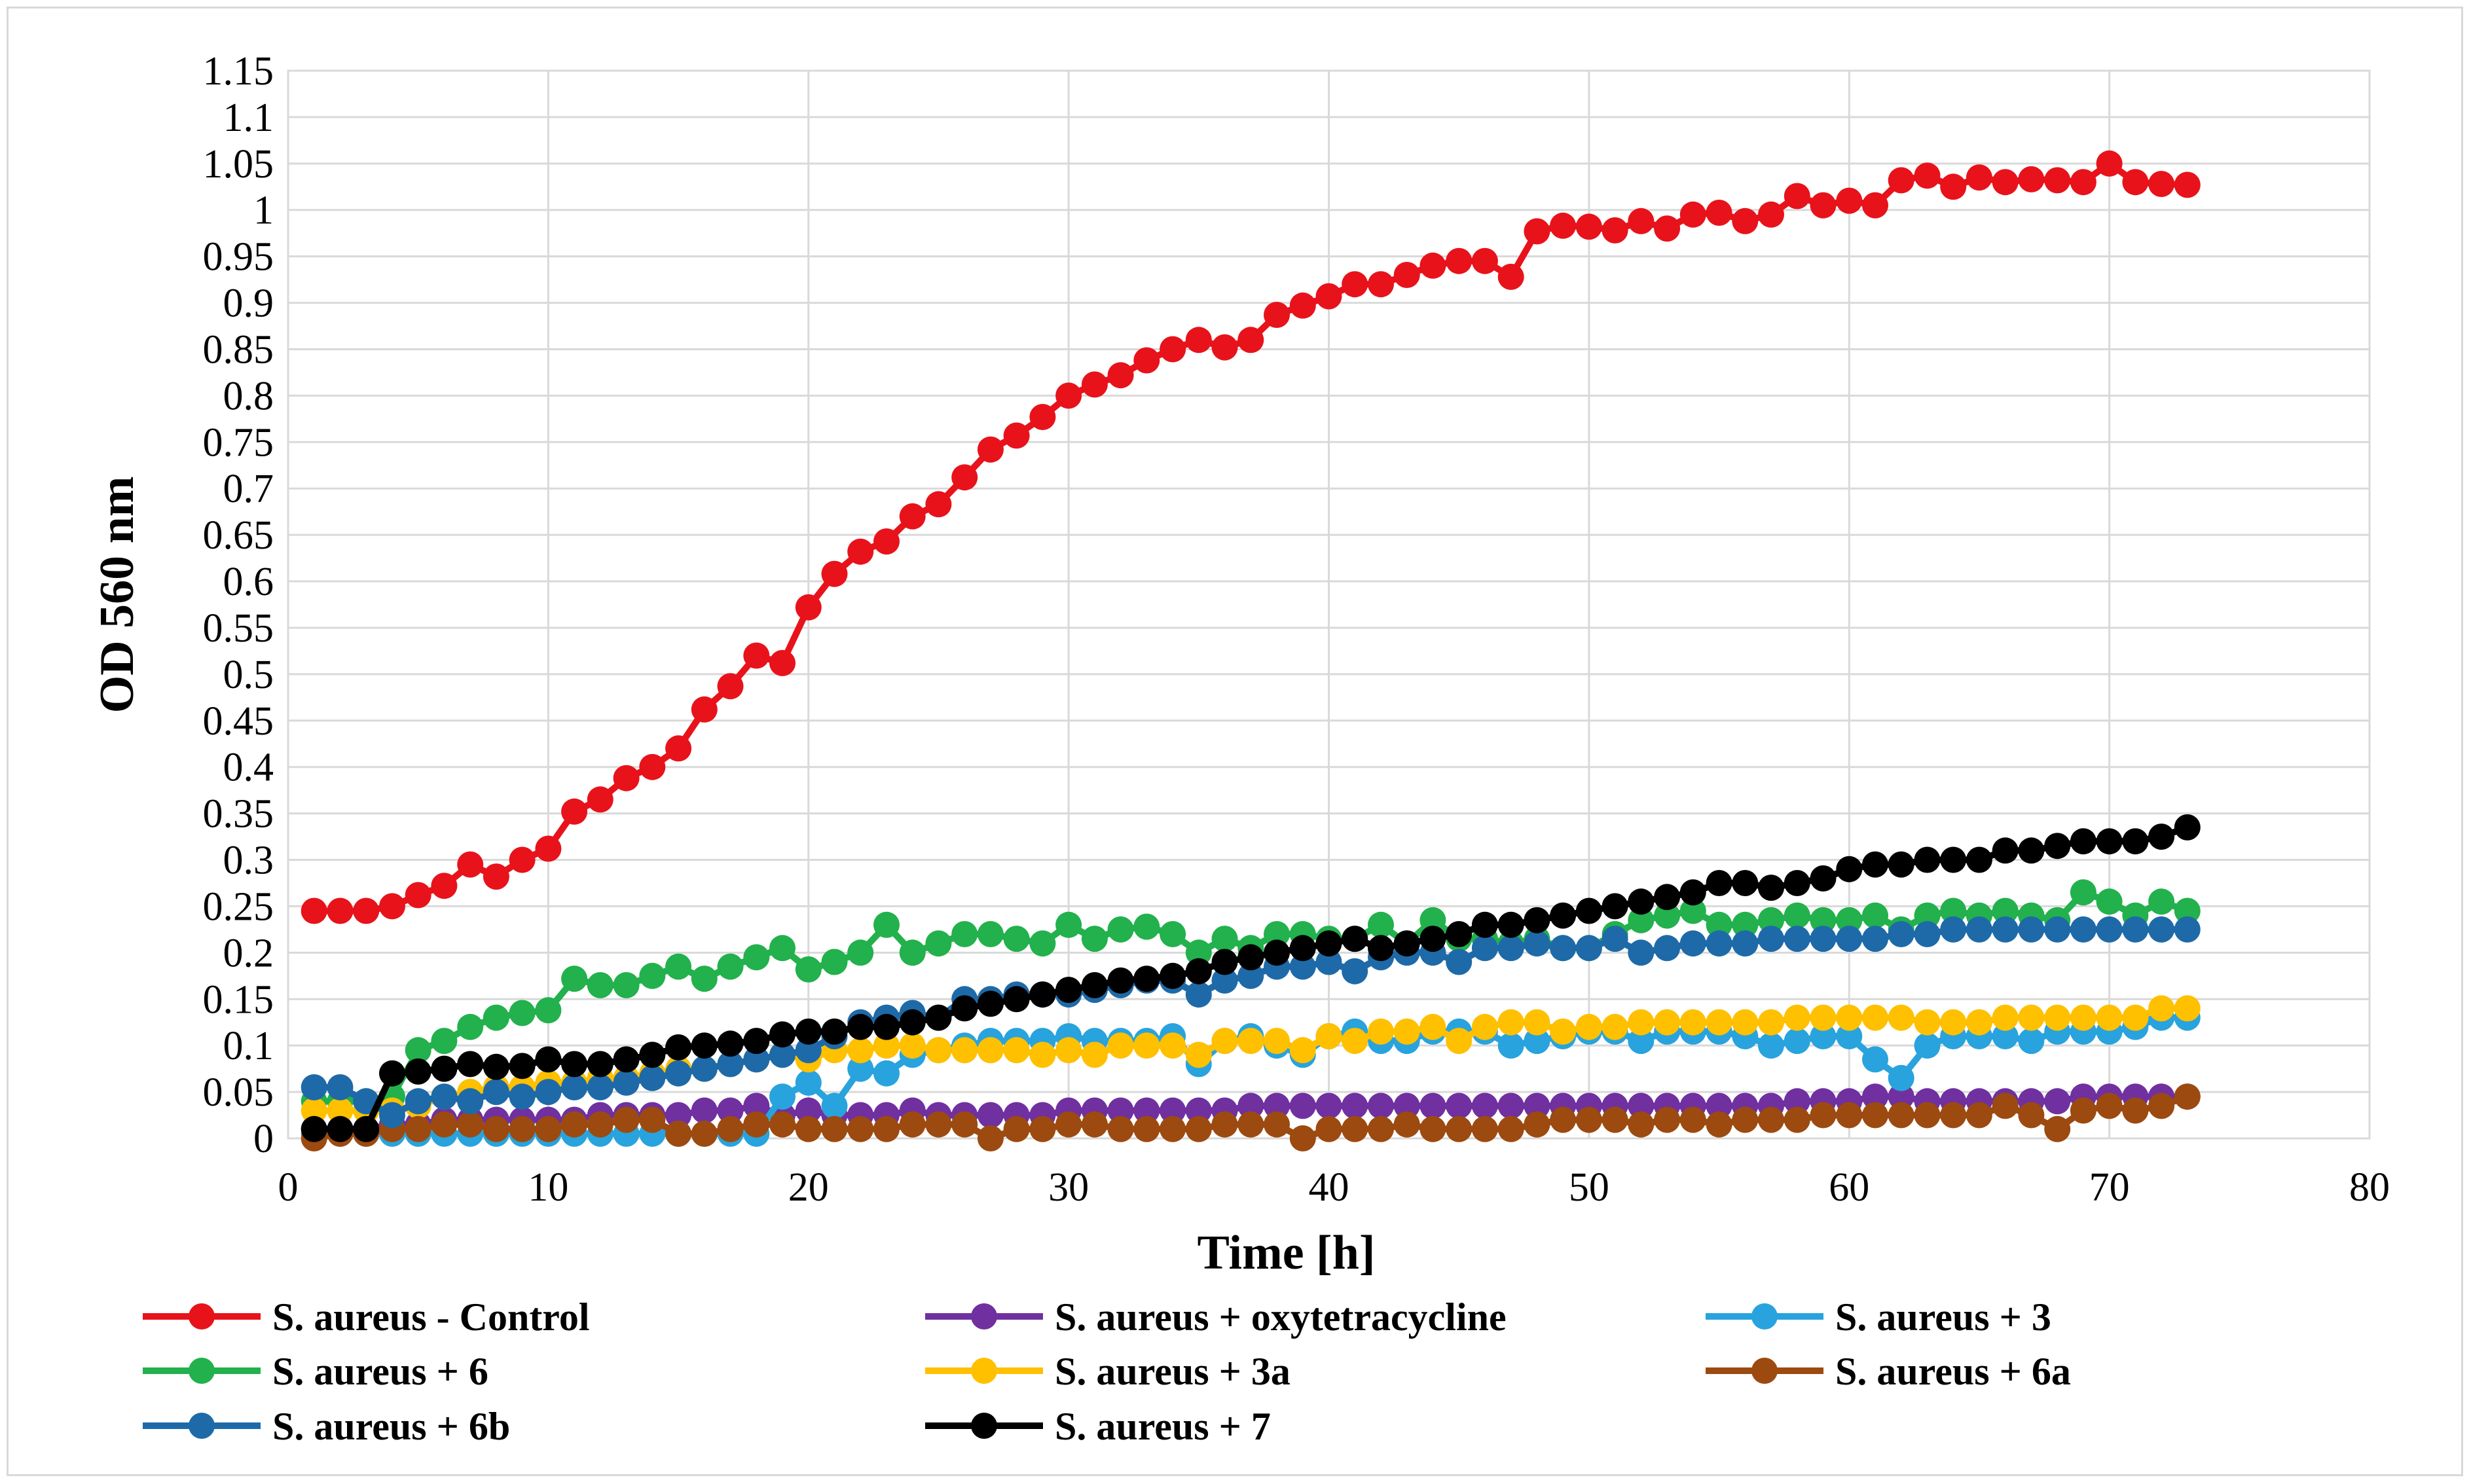 The image size is (2471, 1484). Describe the element at coordinates (248, 675) in the screenshot. I see `y-tick-label: 0.5` at that location.